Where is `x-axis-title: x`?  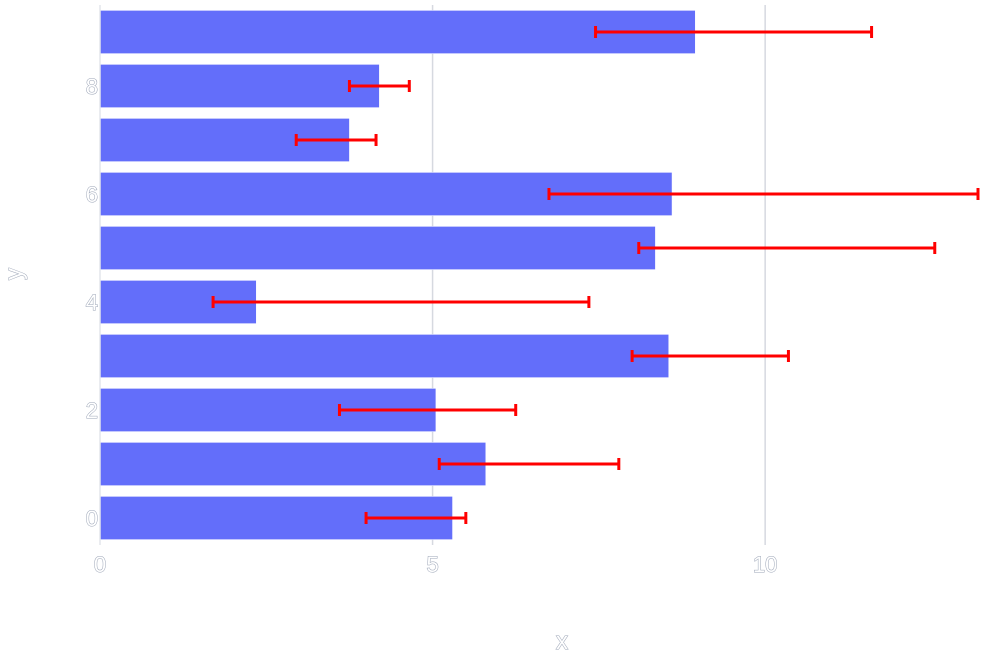 x-axis-title: x is located at coordinates (562, 641).